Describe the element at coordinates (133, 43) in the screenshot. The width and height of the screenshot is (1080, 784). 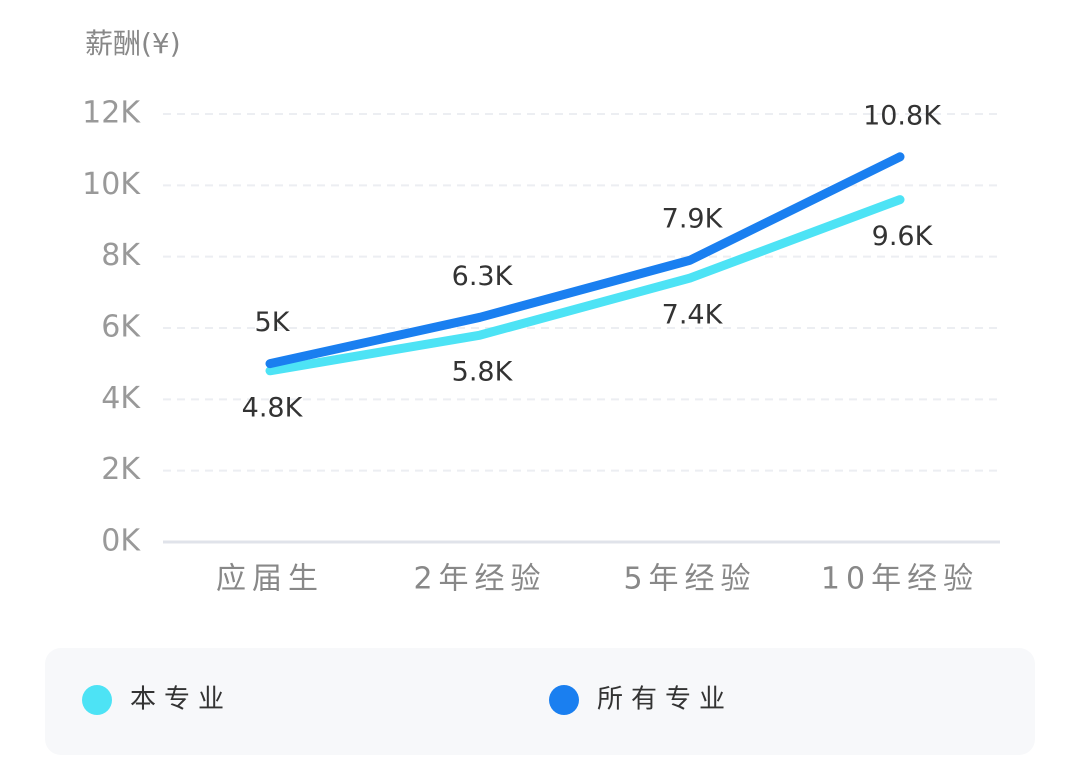
I see `y-axis-label: 薪酬(¥)` at that location.